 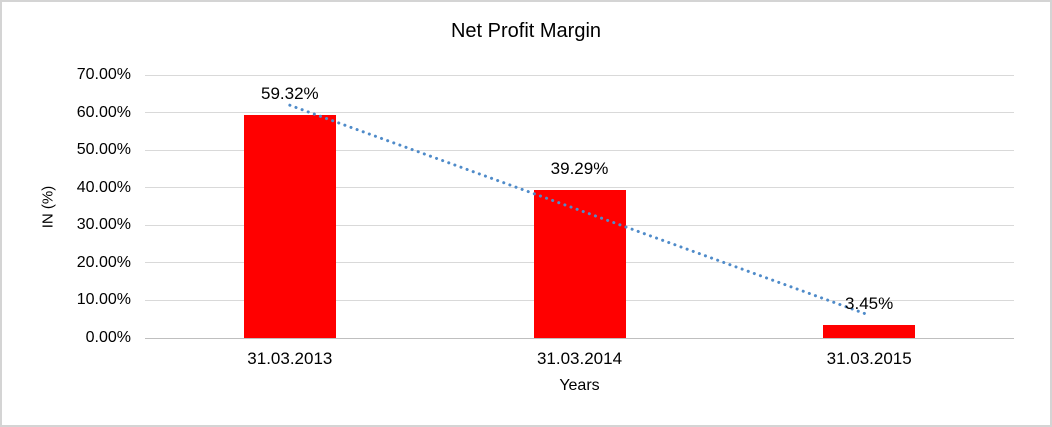 What do you see at coordinates (108, 337) in the screenshot?
I see `y-tick-label: 0.00%` at bounding box center [108, 337].